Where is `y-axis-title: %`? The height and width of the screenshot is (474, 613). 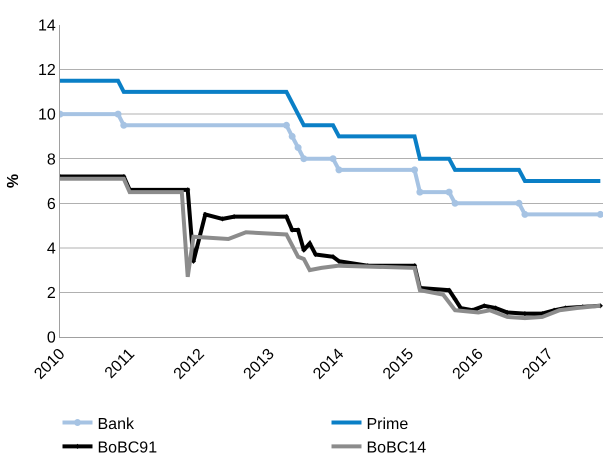 y-axis-title: % is located at coordinates (13, 181).